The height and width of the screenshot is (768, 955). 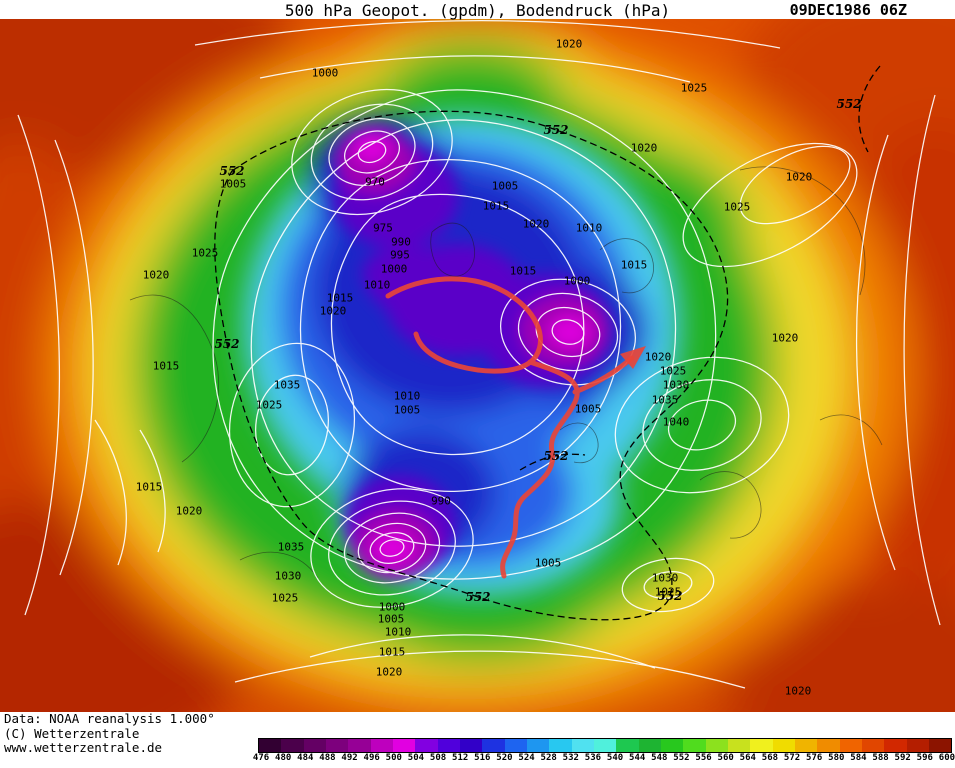 I want to click on colorbar-tick-label: 512, so click(x=460, y=758).